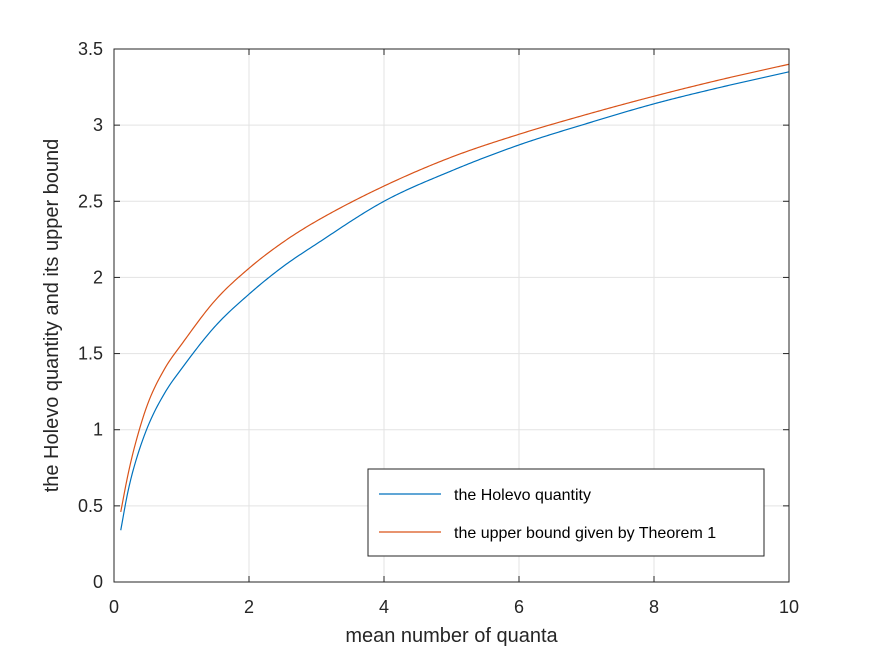 The width and height of the screenshot is (872, 654). What do you see at coordinates (114, 607) in the screenshot?
I see `x-tick-label: 0` at bounding box center [114, 607].